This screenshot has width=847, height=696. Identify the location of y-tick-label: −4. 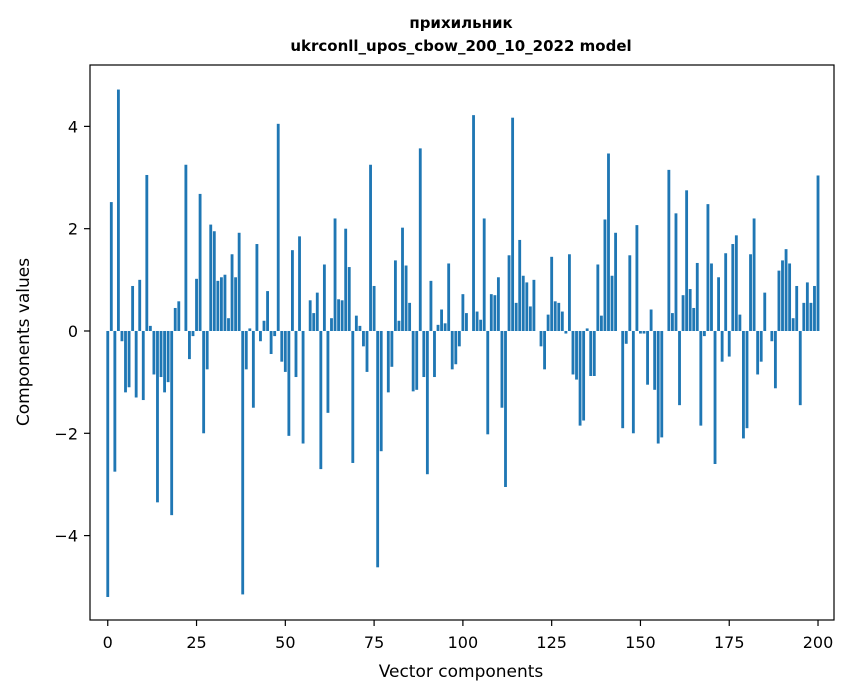
(66, 536).